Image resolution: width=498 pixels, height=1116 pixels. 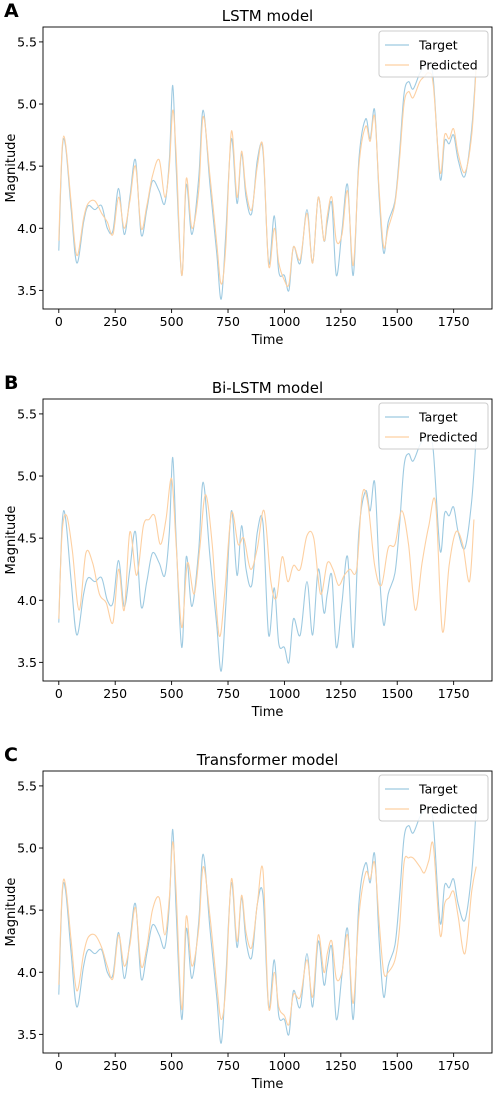 What do you see at coordinates (11, 383) in the screenshot?
I see `panel-letter: B` at bounding box center [11, 383].